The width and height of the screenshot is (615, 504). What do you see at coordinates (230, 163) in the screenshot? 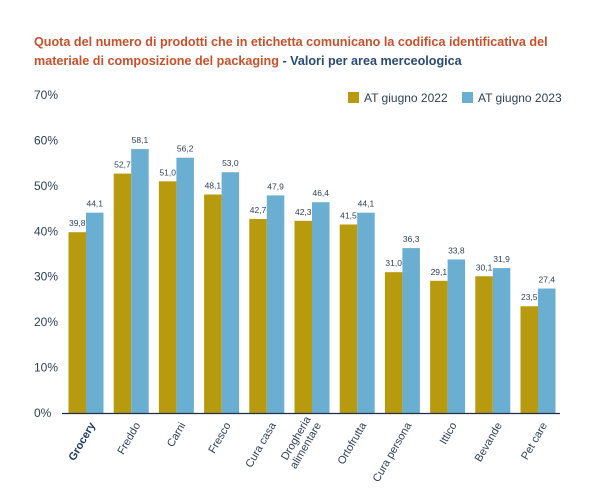
I see `value-label: 53,0` at bounding box center [230, 163].